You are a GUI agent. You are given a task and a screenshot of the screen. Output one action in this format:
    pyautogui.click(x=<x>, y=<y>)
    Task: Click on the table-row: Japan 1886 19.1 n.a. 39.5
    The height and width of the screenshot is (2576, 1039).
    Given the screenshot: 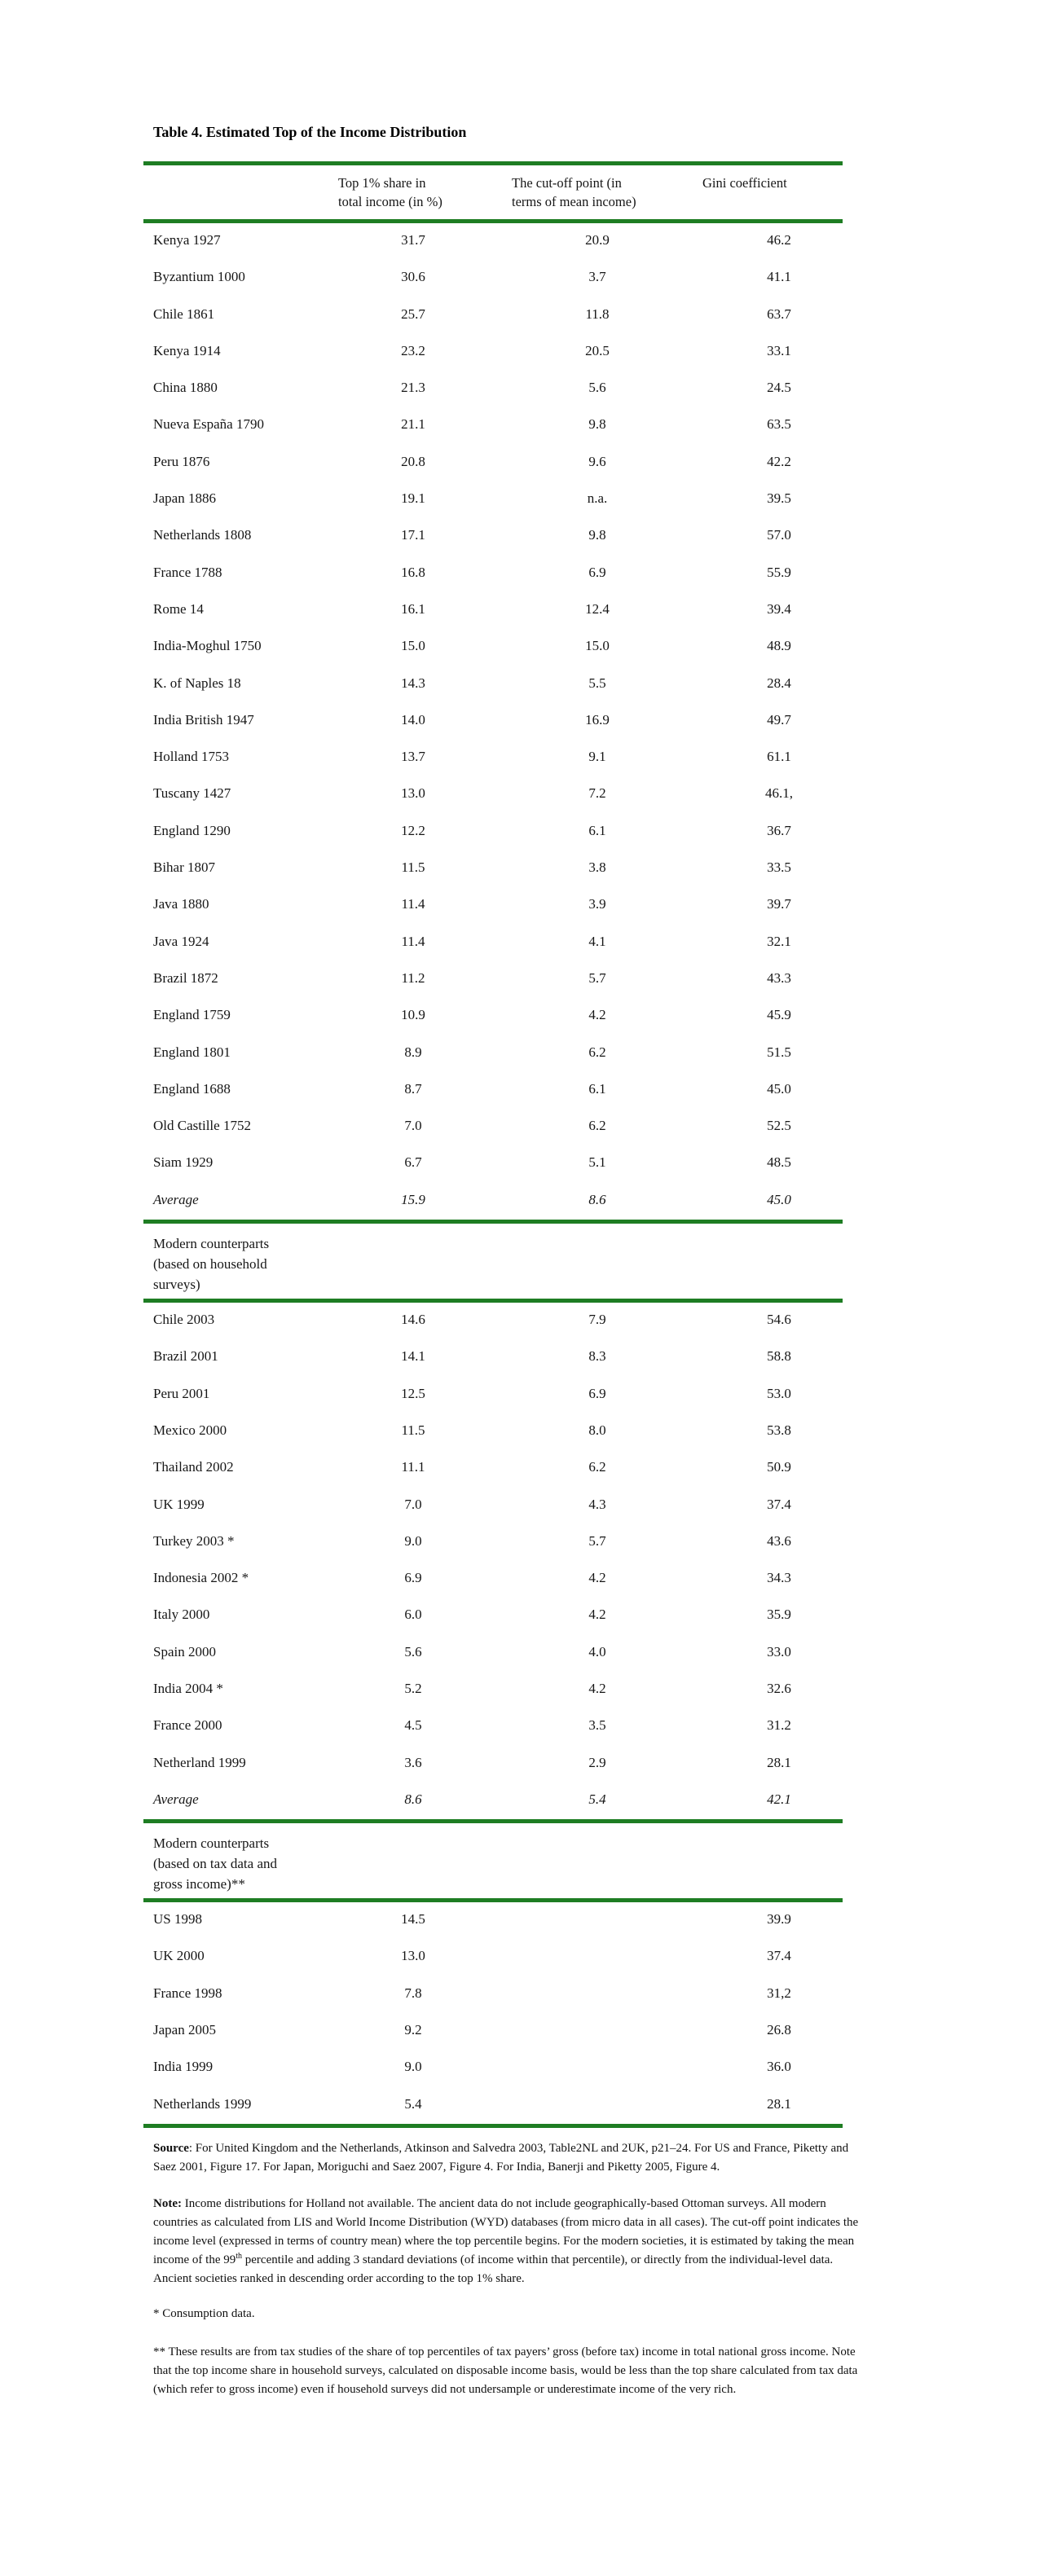 What is the action you would take?
    pyautogui.click(x=493, y=499)
    